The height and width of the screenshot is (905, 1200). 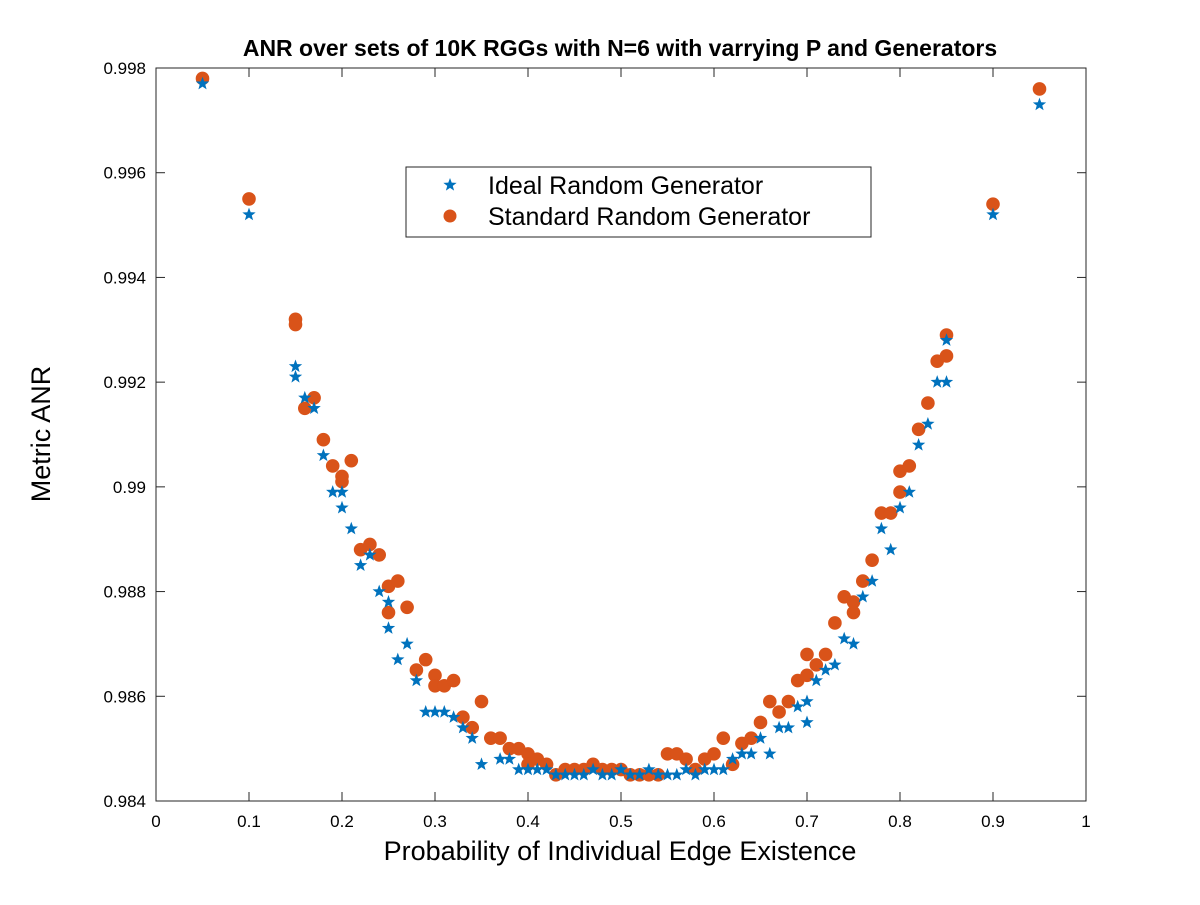 What do you see at coordinates (124, 382) in the screenshot?
I see `y-tick-label: 0.992` at bounding box center [124, 382].